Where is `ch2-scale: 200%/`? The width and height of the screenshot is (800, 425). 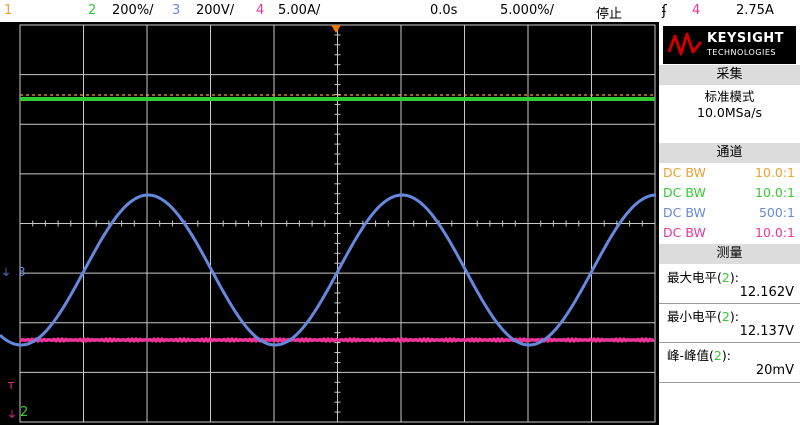 ch2-scale: 200%/ is located at coordinates (133, 10).